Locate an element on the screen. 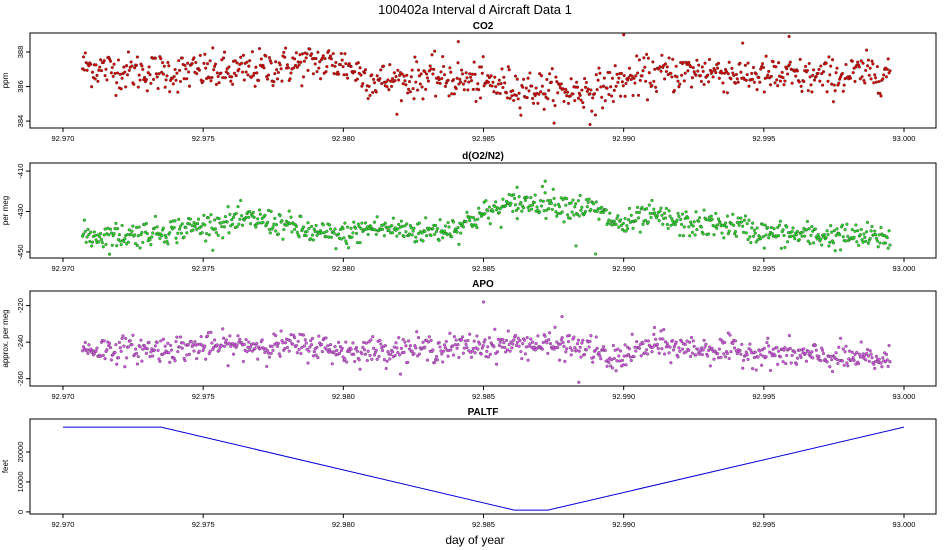 This screenshot has height=550, width=950. x-tick-label: 93.000 is located at coordinates (904, 396).